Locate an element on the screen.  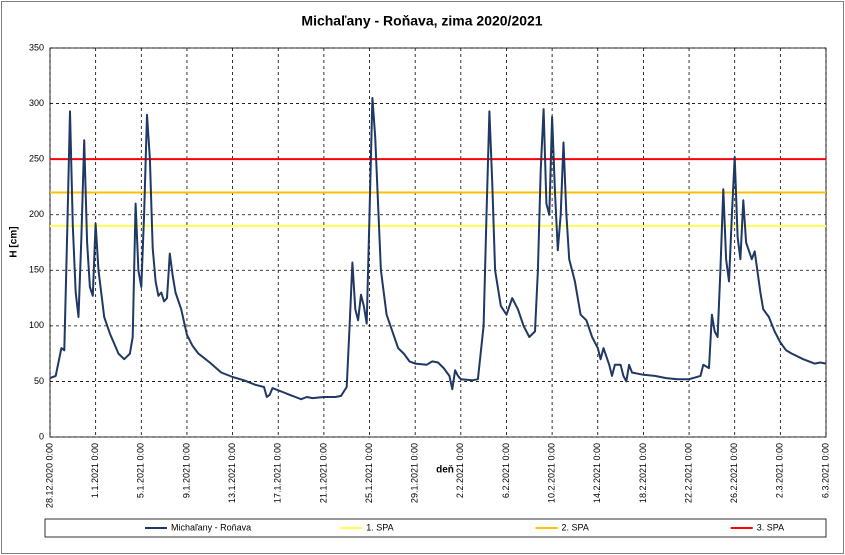
x-tick-label: 28.12.2020 0:00 is located at coordinates (49, 475).